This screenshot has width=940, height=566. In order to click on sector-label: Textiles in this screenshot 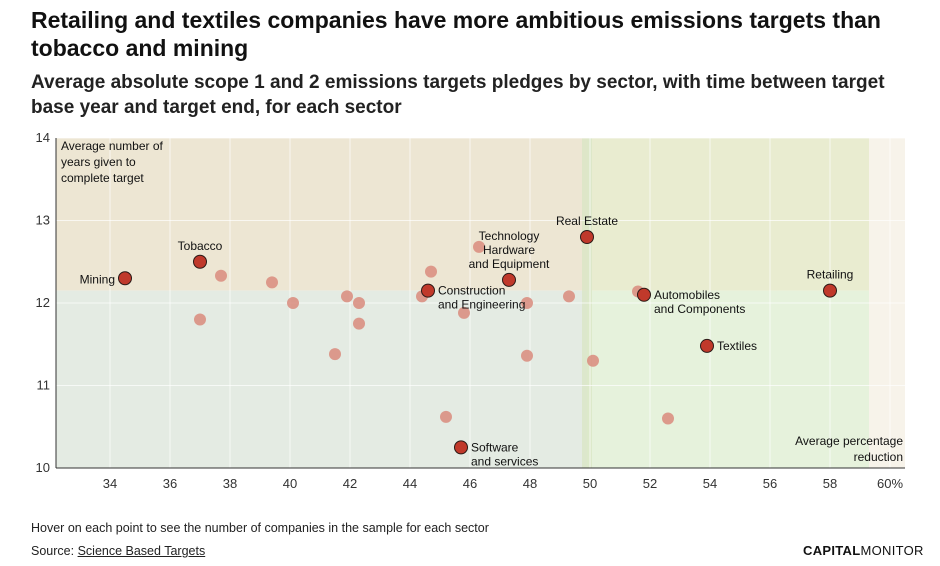, I will do `click(737, 346)`.